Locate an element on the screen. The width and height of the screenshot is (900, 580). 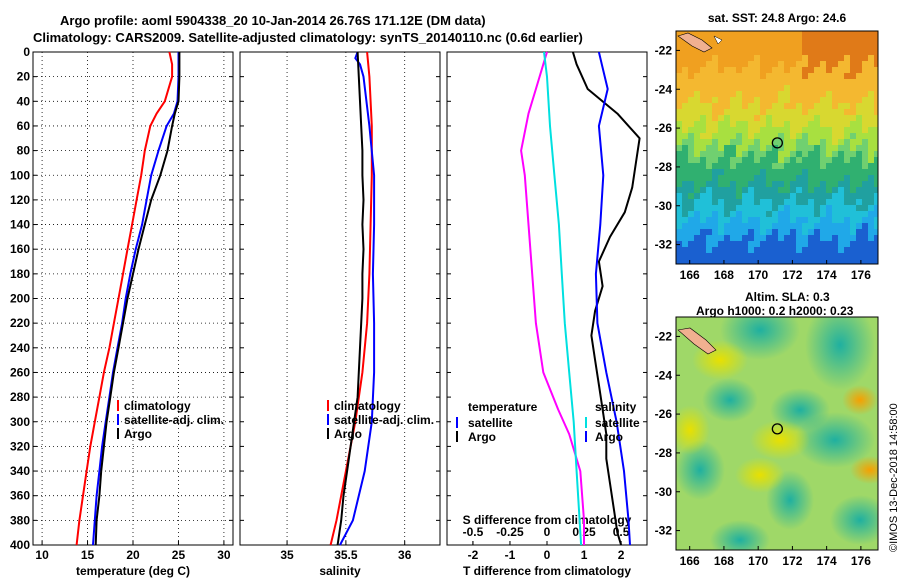
y-tick-label: 100 is located at coordinates (20, 175).